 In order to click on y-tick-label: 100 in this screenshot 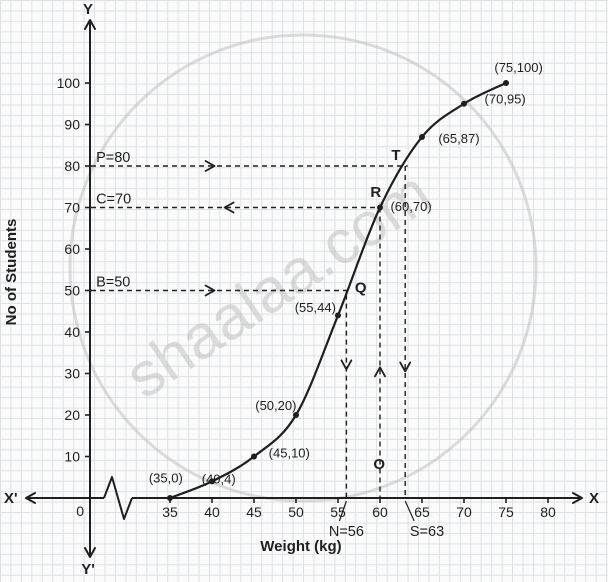, I will do `click(69, 83)`.